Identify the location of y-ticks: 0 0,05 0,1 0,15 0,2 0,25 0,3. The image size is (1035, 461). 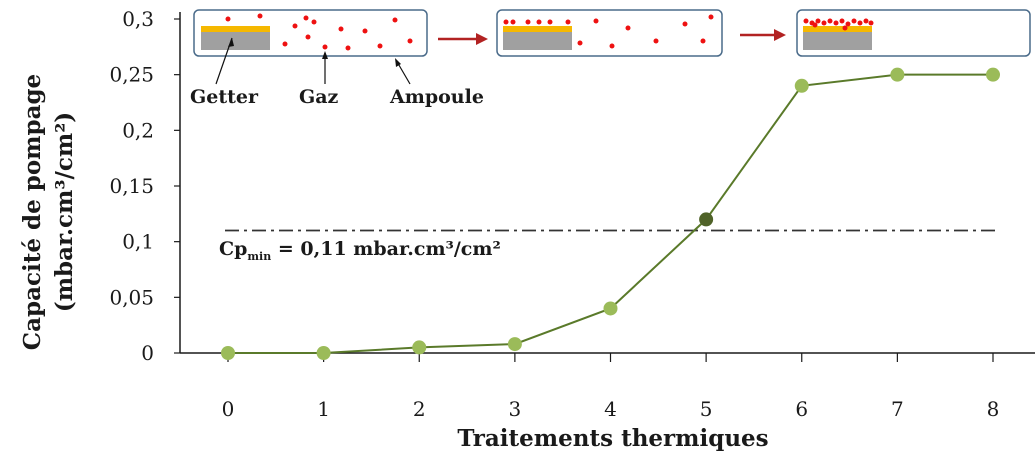
(144, 186).